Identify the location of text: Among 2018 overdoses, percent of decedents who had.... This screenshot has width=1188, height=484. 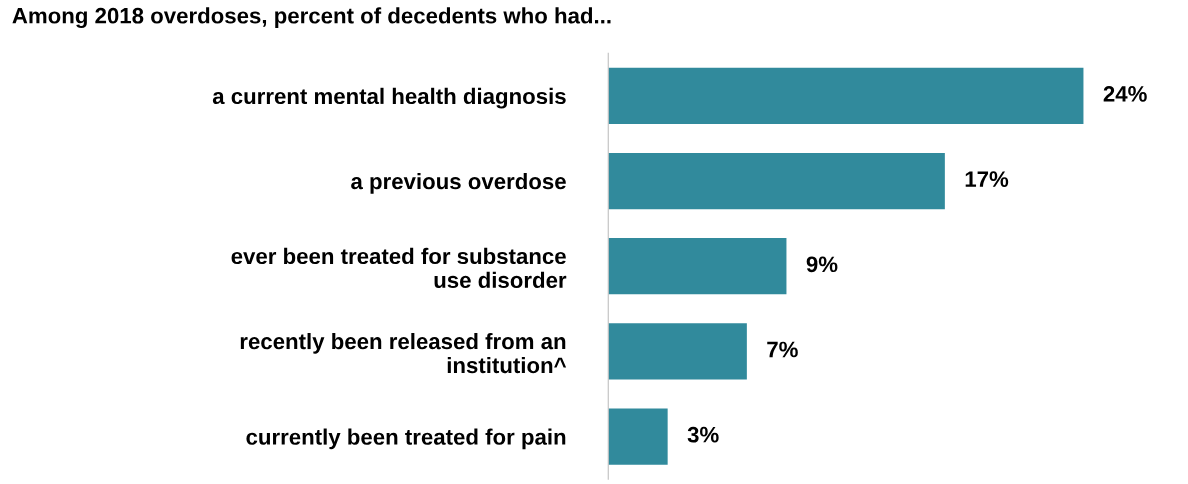
(311, 18).